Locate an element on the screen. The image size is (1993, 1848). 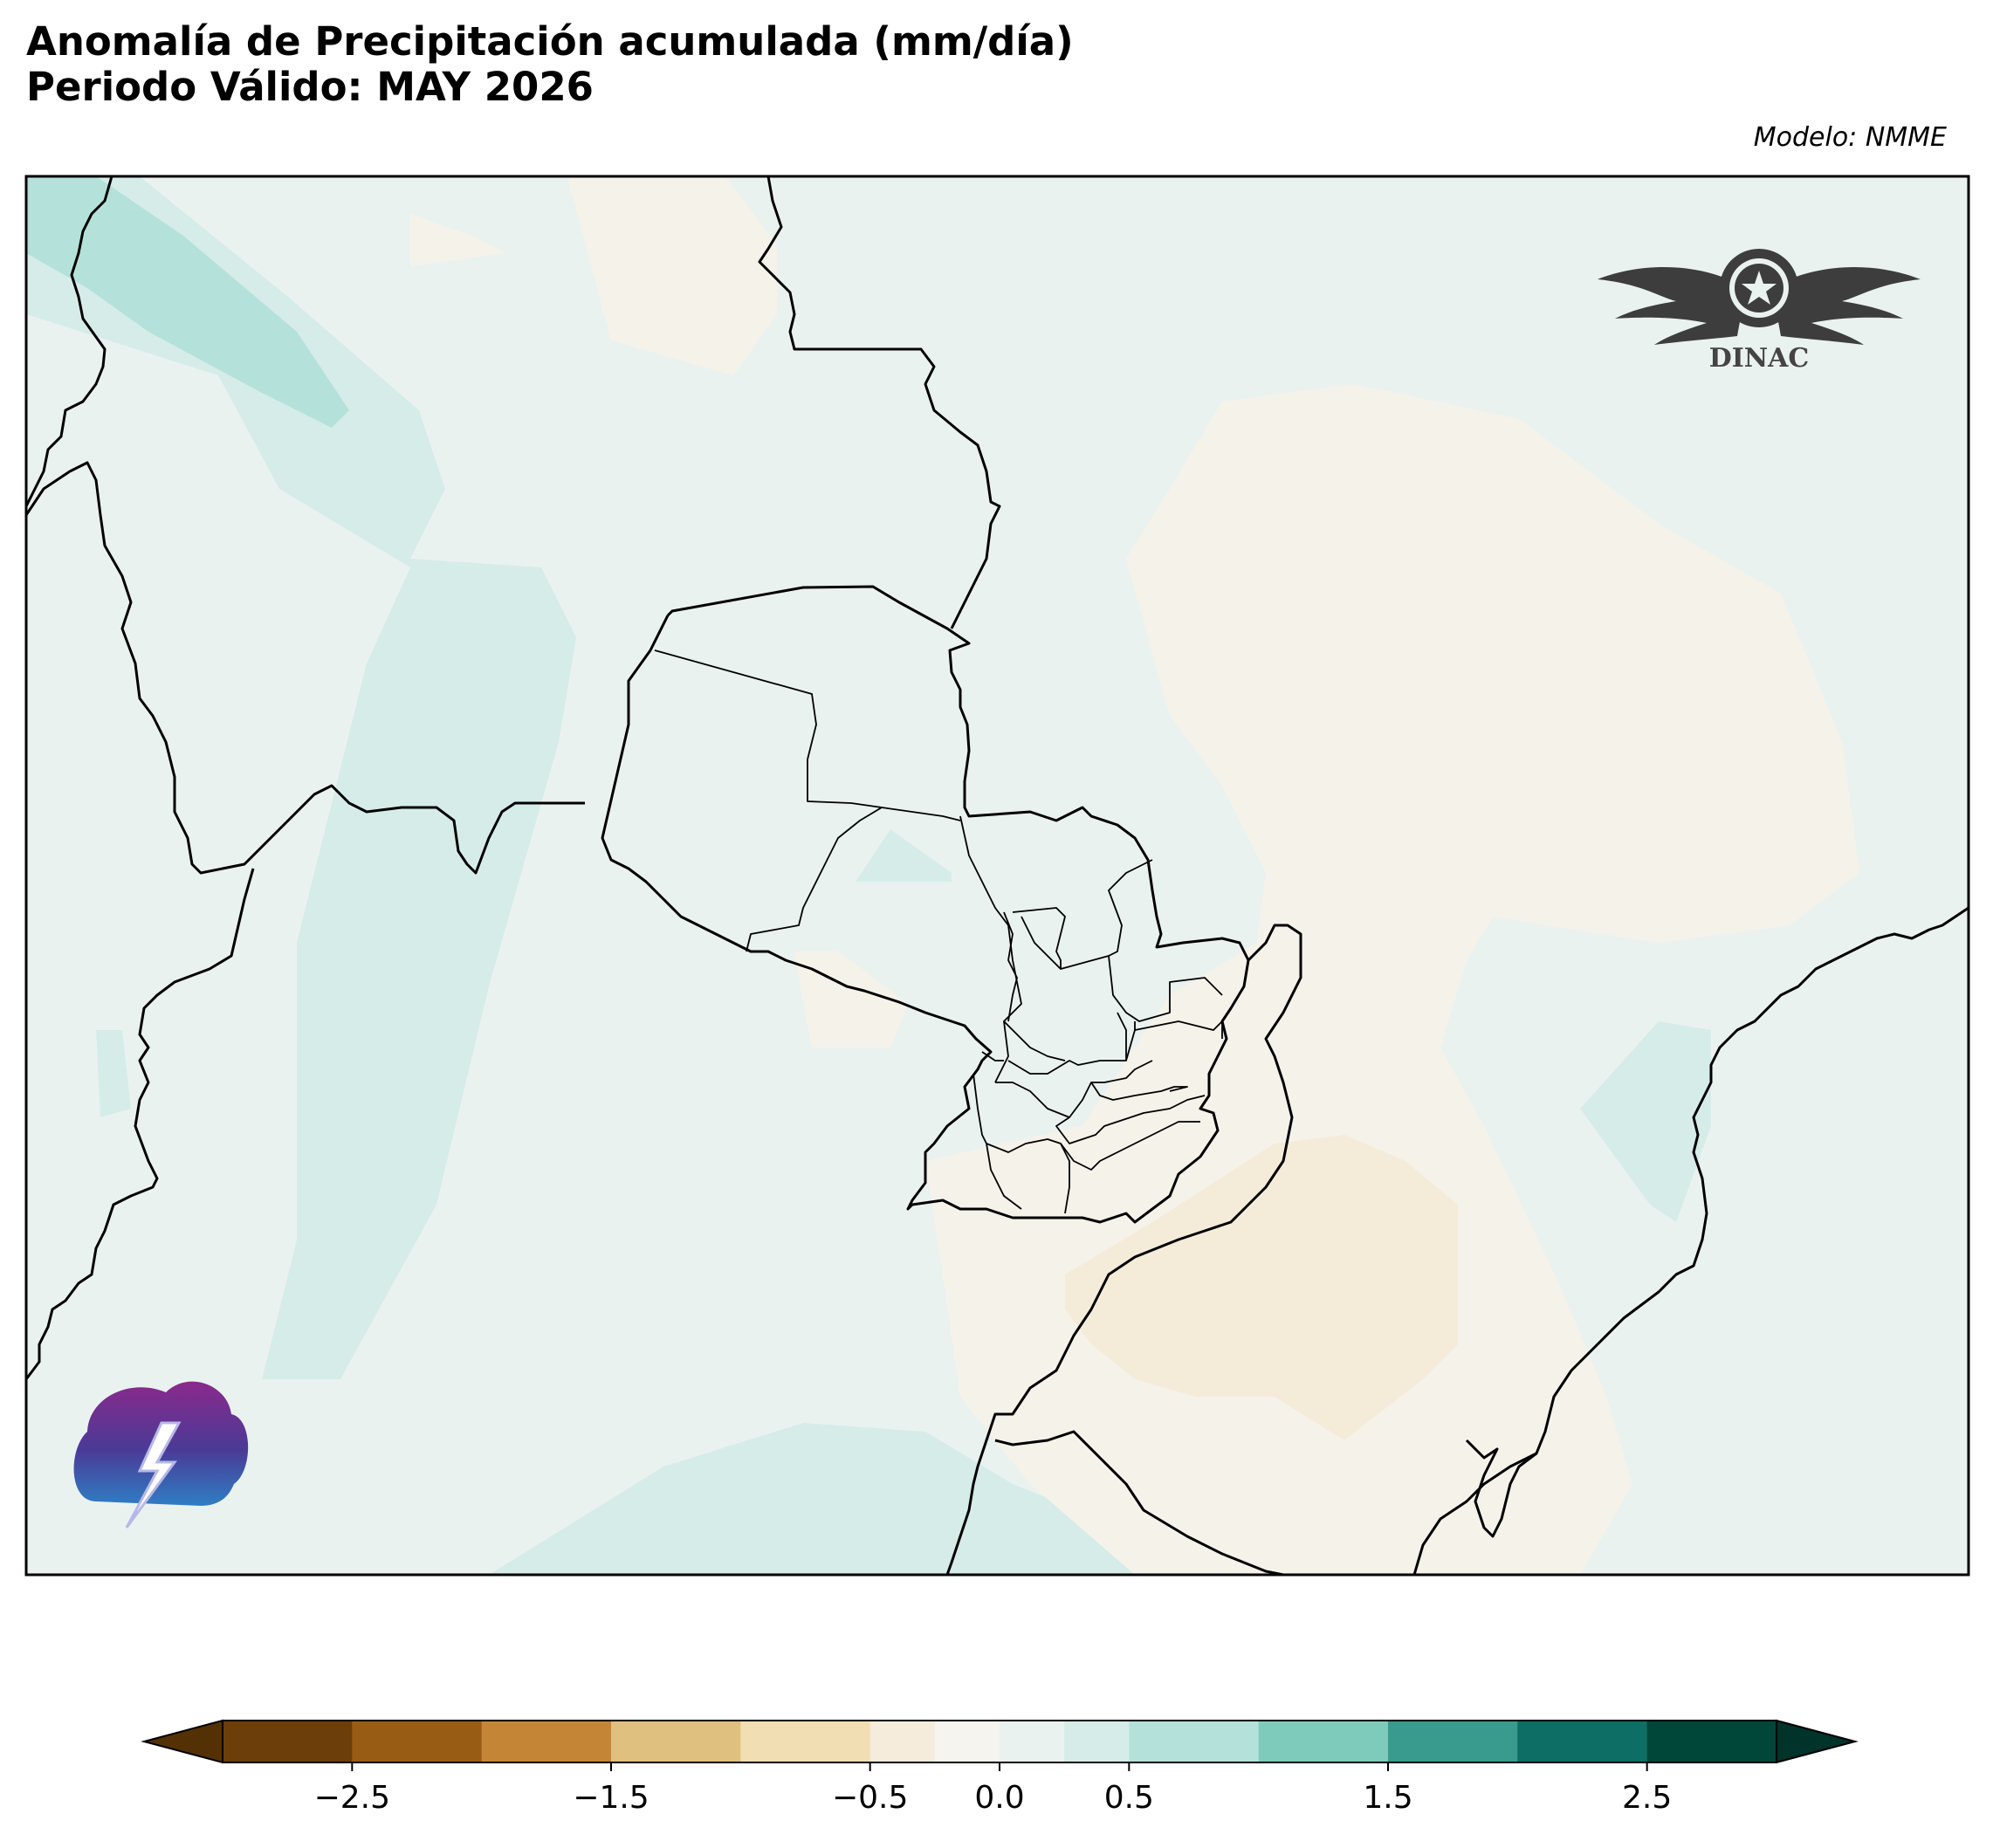
anomaly-positive-east is located at coordinates (1645, 1122).